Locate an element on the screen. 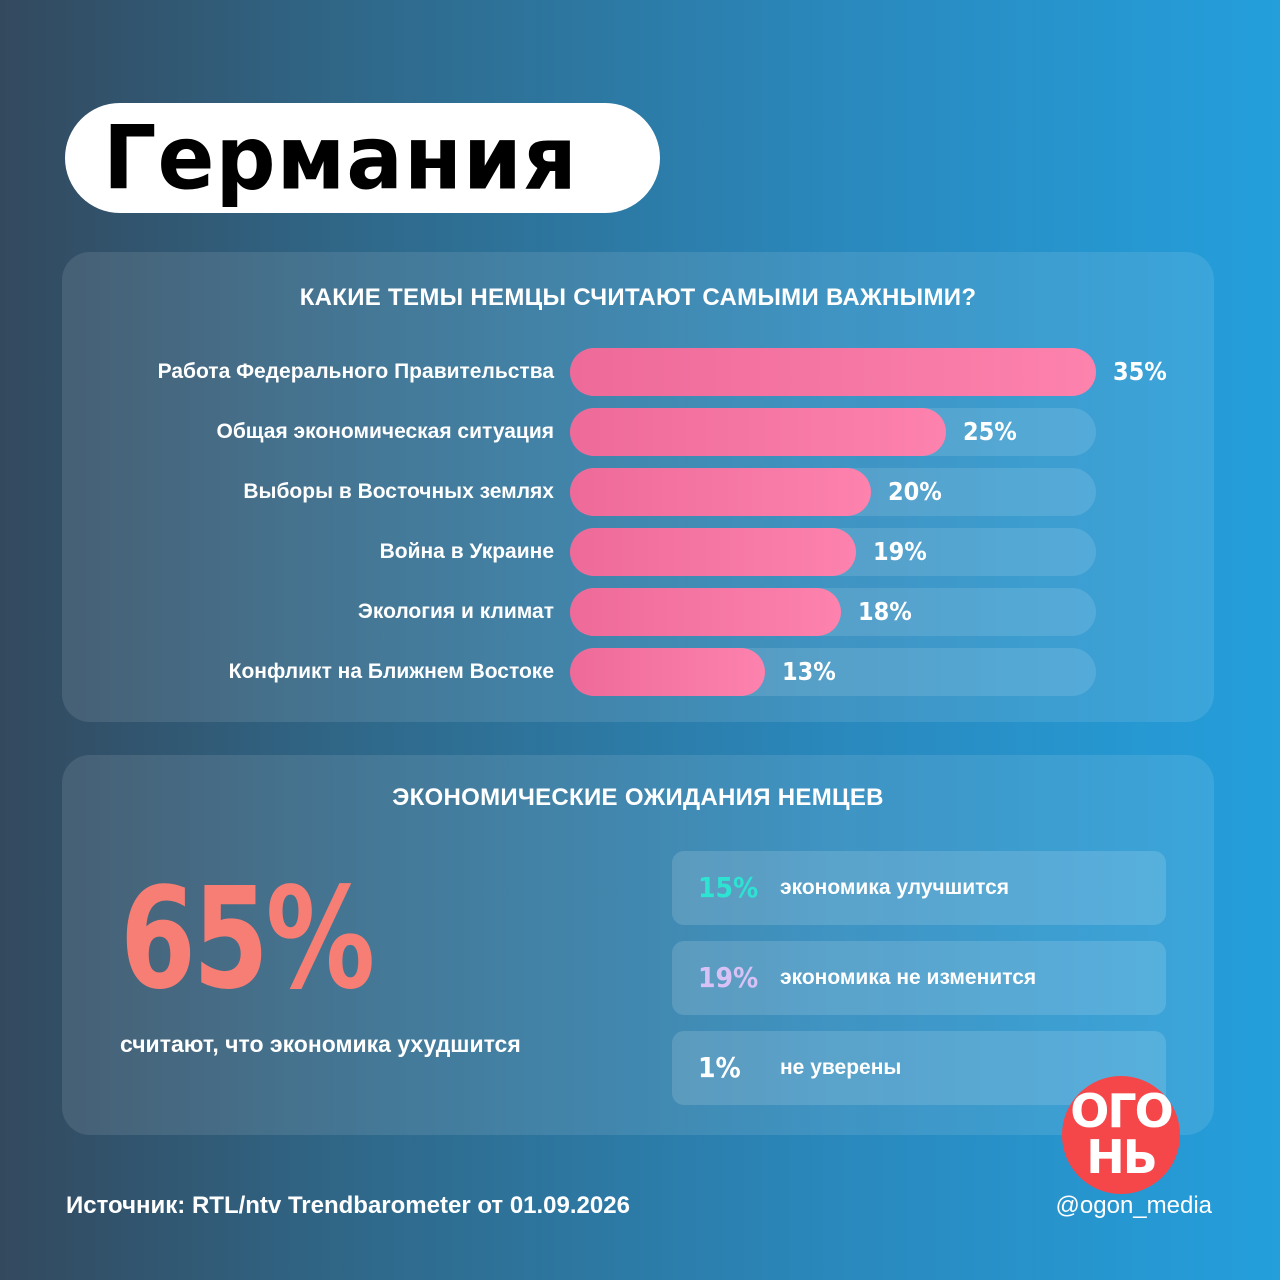 This screenshot has width=1280, height=1280. option-value: 15% is located at coordinates (728, 887).